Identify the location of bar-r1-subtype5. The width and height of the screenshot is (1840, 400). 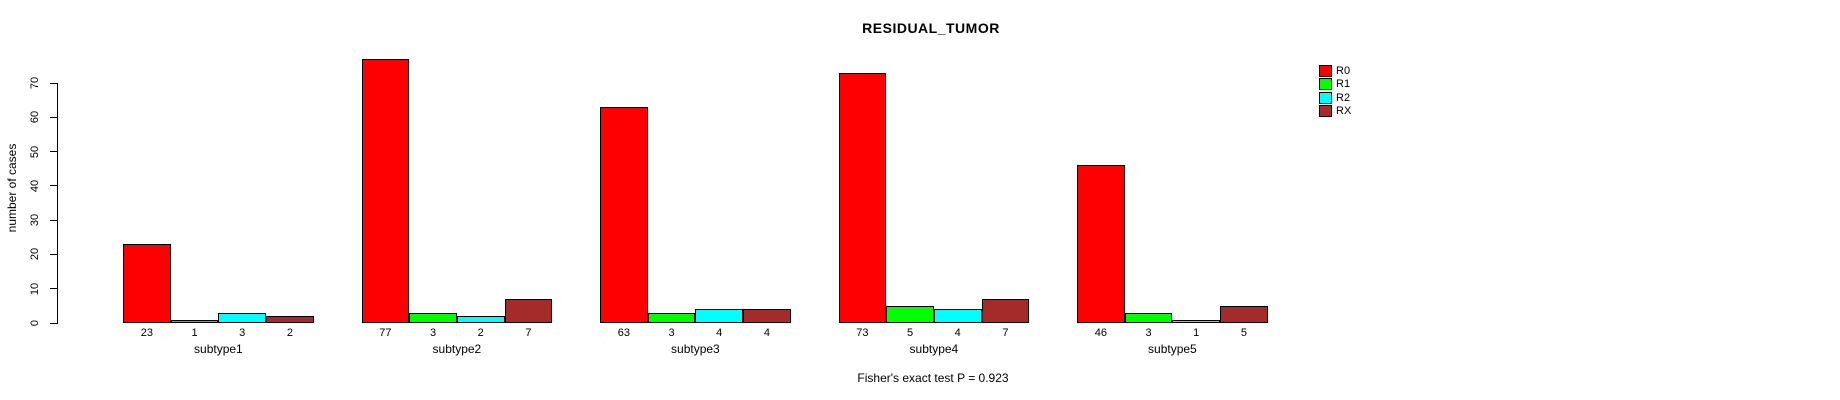
(1148, 317).